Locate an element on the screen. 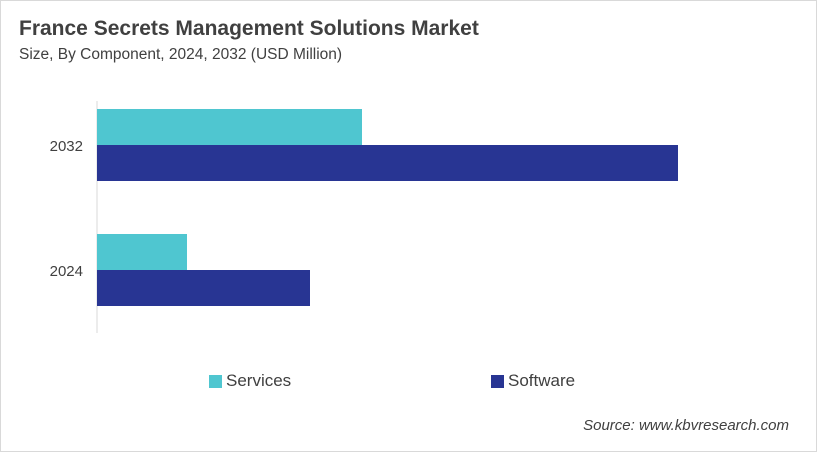 The width and height of the screenshot is (817, 452). legend-swatch-services is located at coordinates (215, 381).